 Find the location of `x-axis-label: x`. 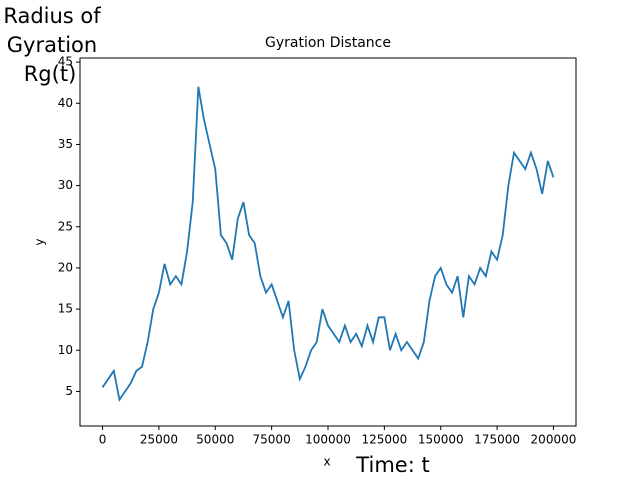

x-axis-label: x is located at coordinates (326, 462).